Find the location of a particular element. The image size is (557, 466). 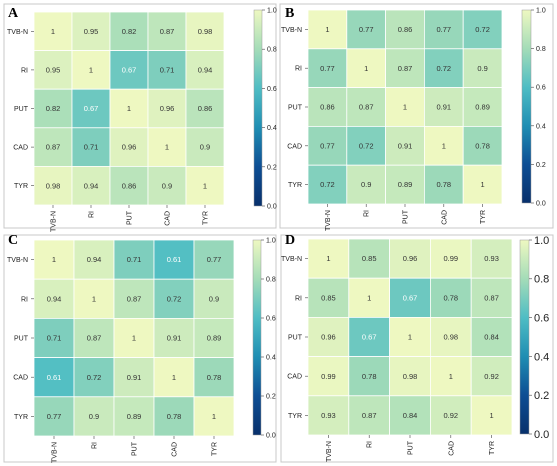

x-tick-label: TVB-N is located at coordinates (329, 451).